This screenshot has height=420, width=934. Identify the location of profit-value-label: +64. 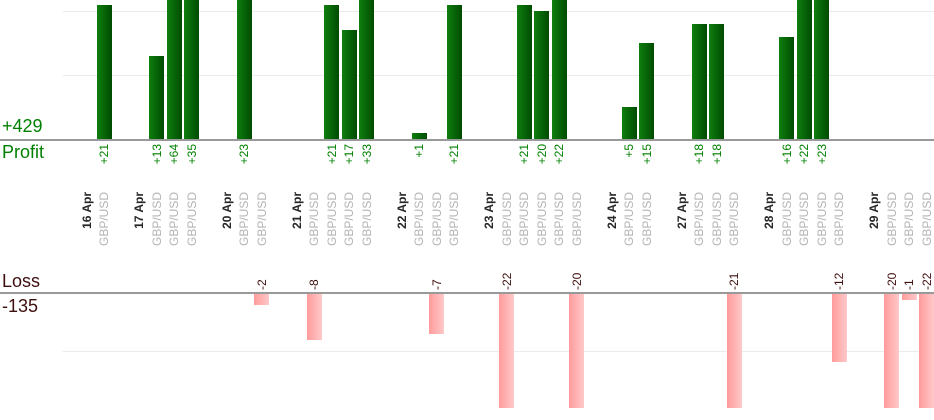
(174, 154).